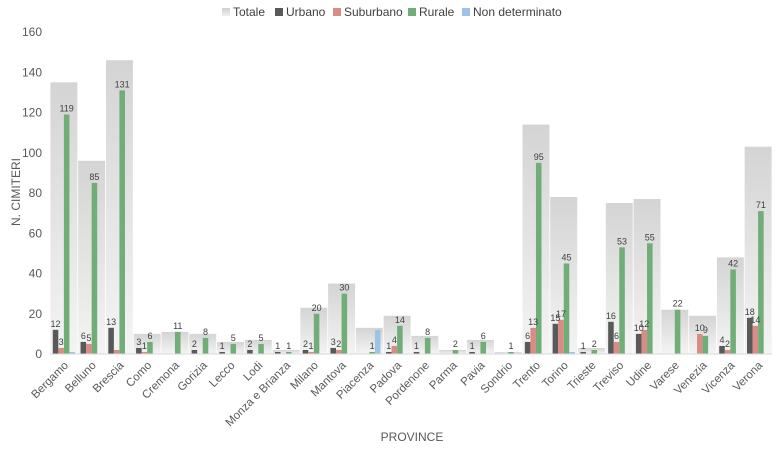  Describe the element at coordinates (611, 316) in the screenshot. I see `data-label: 16` at that location.